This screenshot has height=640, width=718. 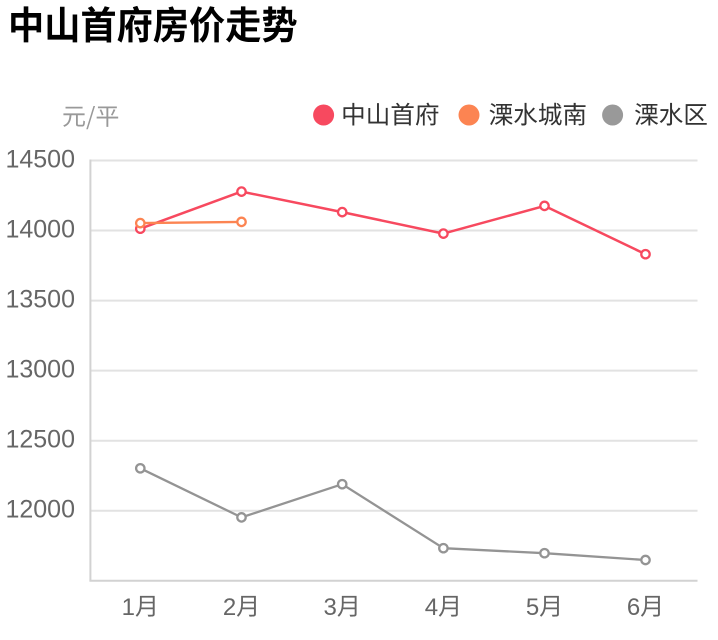 What do you see at coordinates (633, 607) in the screenshot?
I see `svg-text: 6` at bounding box center [633, 607].